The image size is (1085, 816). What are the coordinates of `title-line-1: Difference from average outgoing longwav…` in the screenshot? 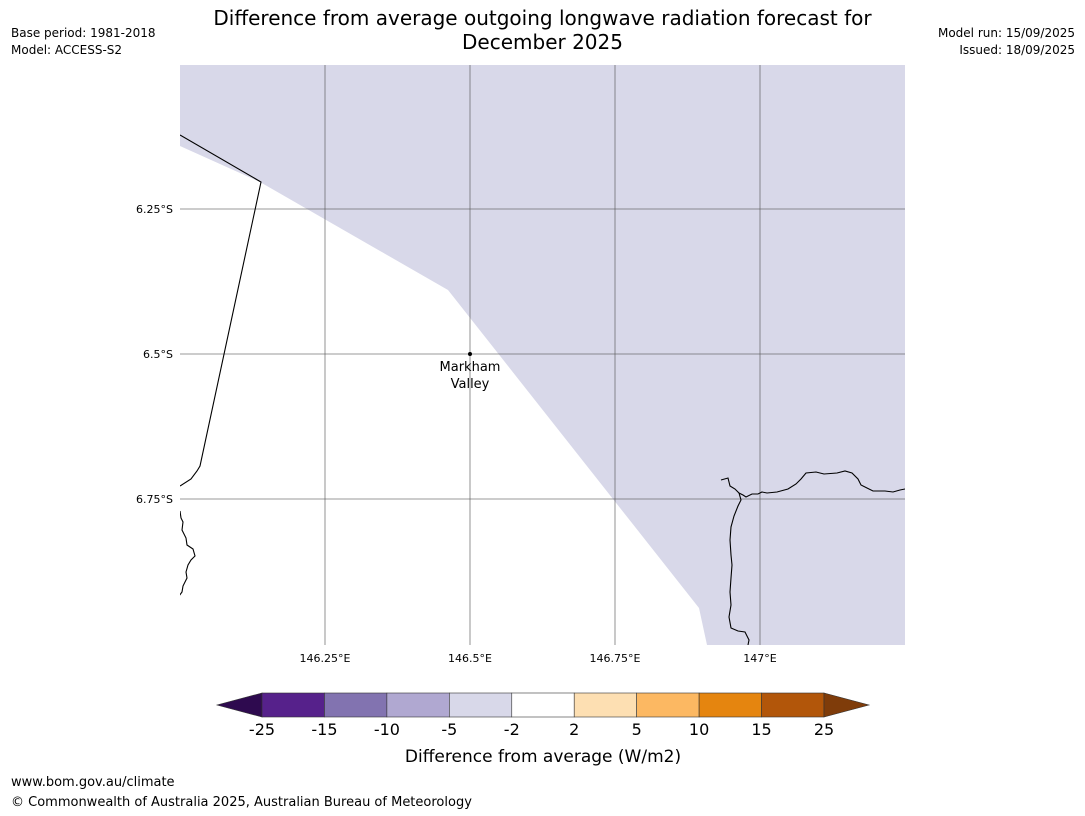 It's located at (542, 18).